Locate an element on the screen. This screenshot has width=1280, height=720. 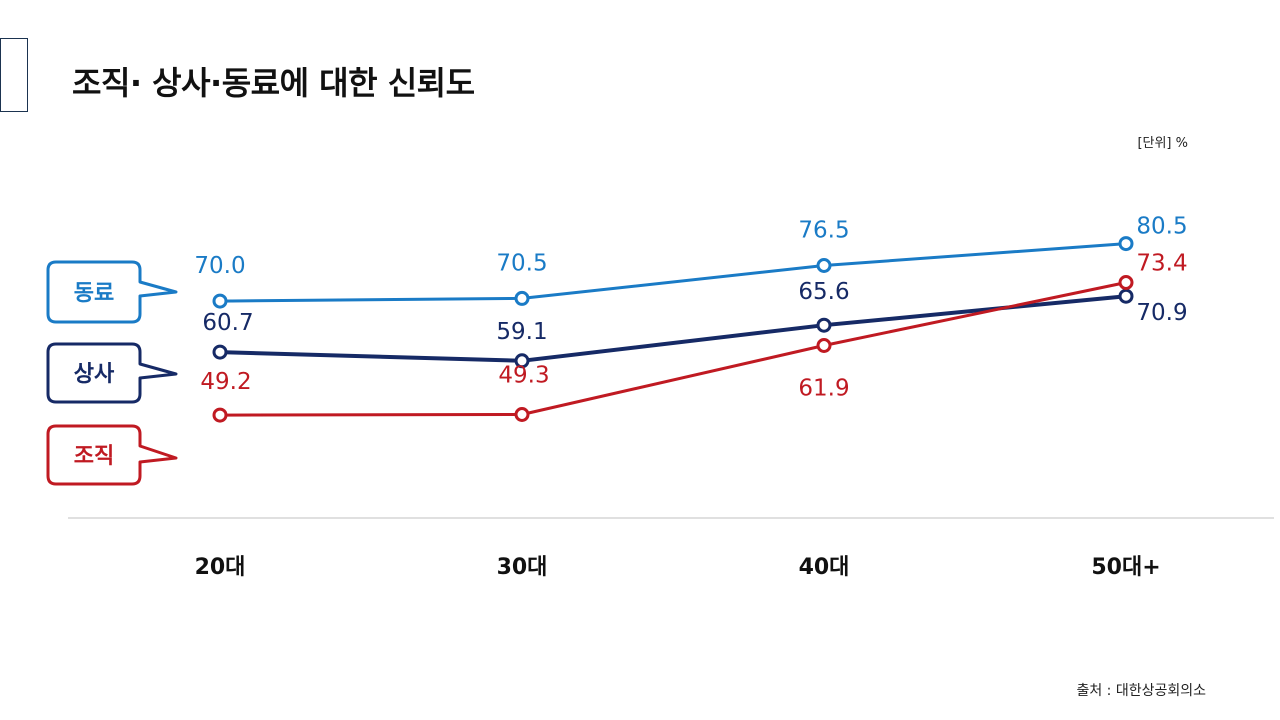
legend: 동료 상사 조직 is located at coordinates (112, 373).